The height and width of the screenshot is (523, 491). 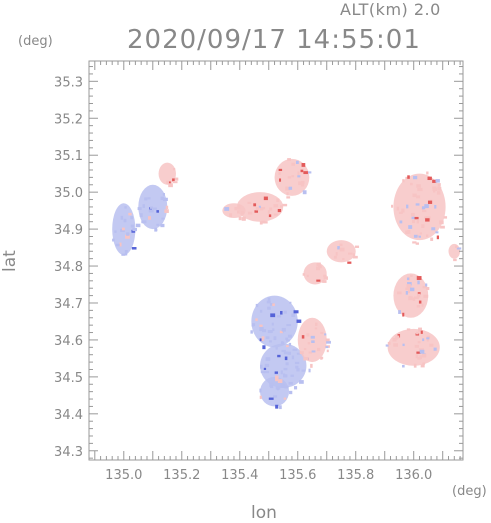 I want to click on y-tick-label: 34.9, so click(x=68, y=230).